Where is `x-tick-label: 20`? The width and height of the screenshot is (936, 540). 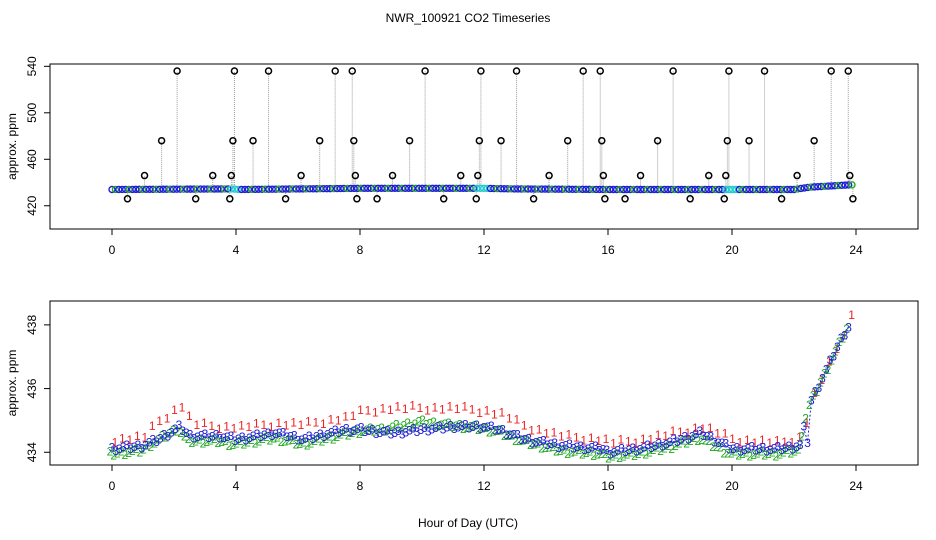 x-tick-label: 20 is located at coordinates (732, 250).